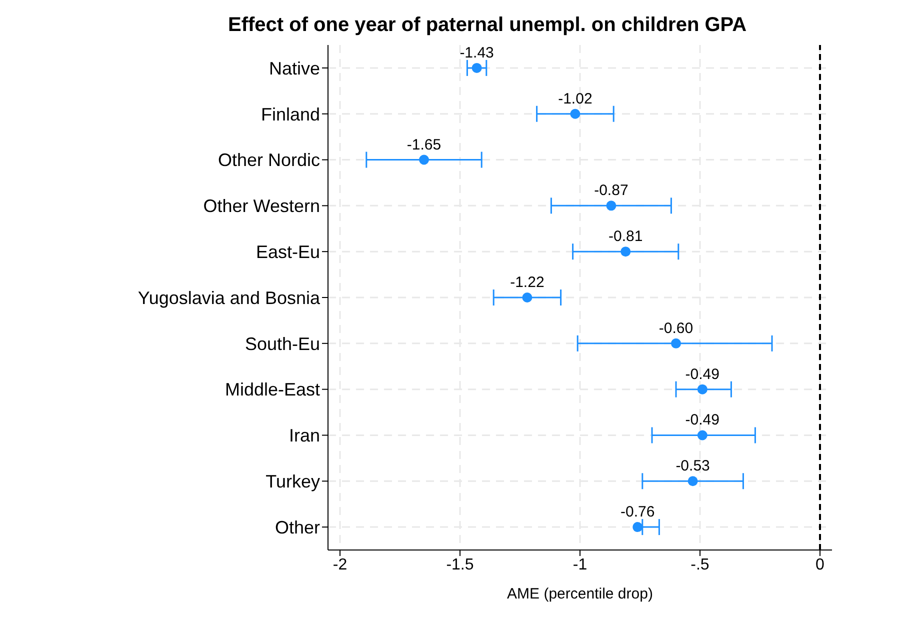 Image resolution: width=907 pixels, height=630 pixels. What do you see at coordinates (424, 145) in the screenshot?
I see `data-label: -1.65` at bounding box center [424, 145].